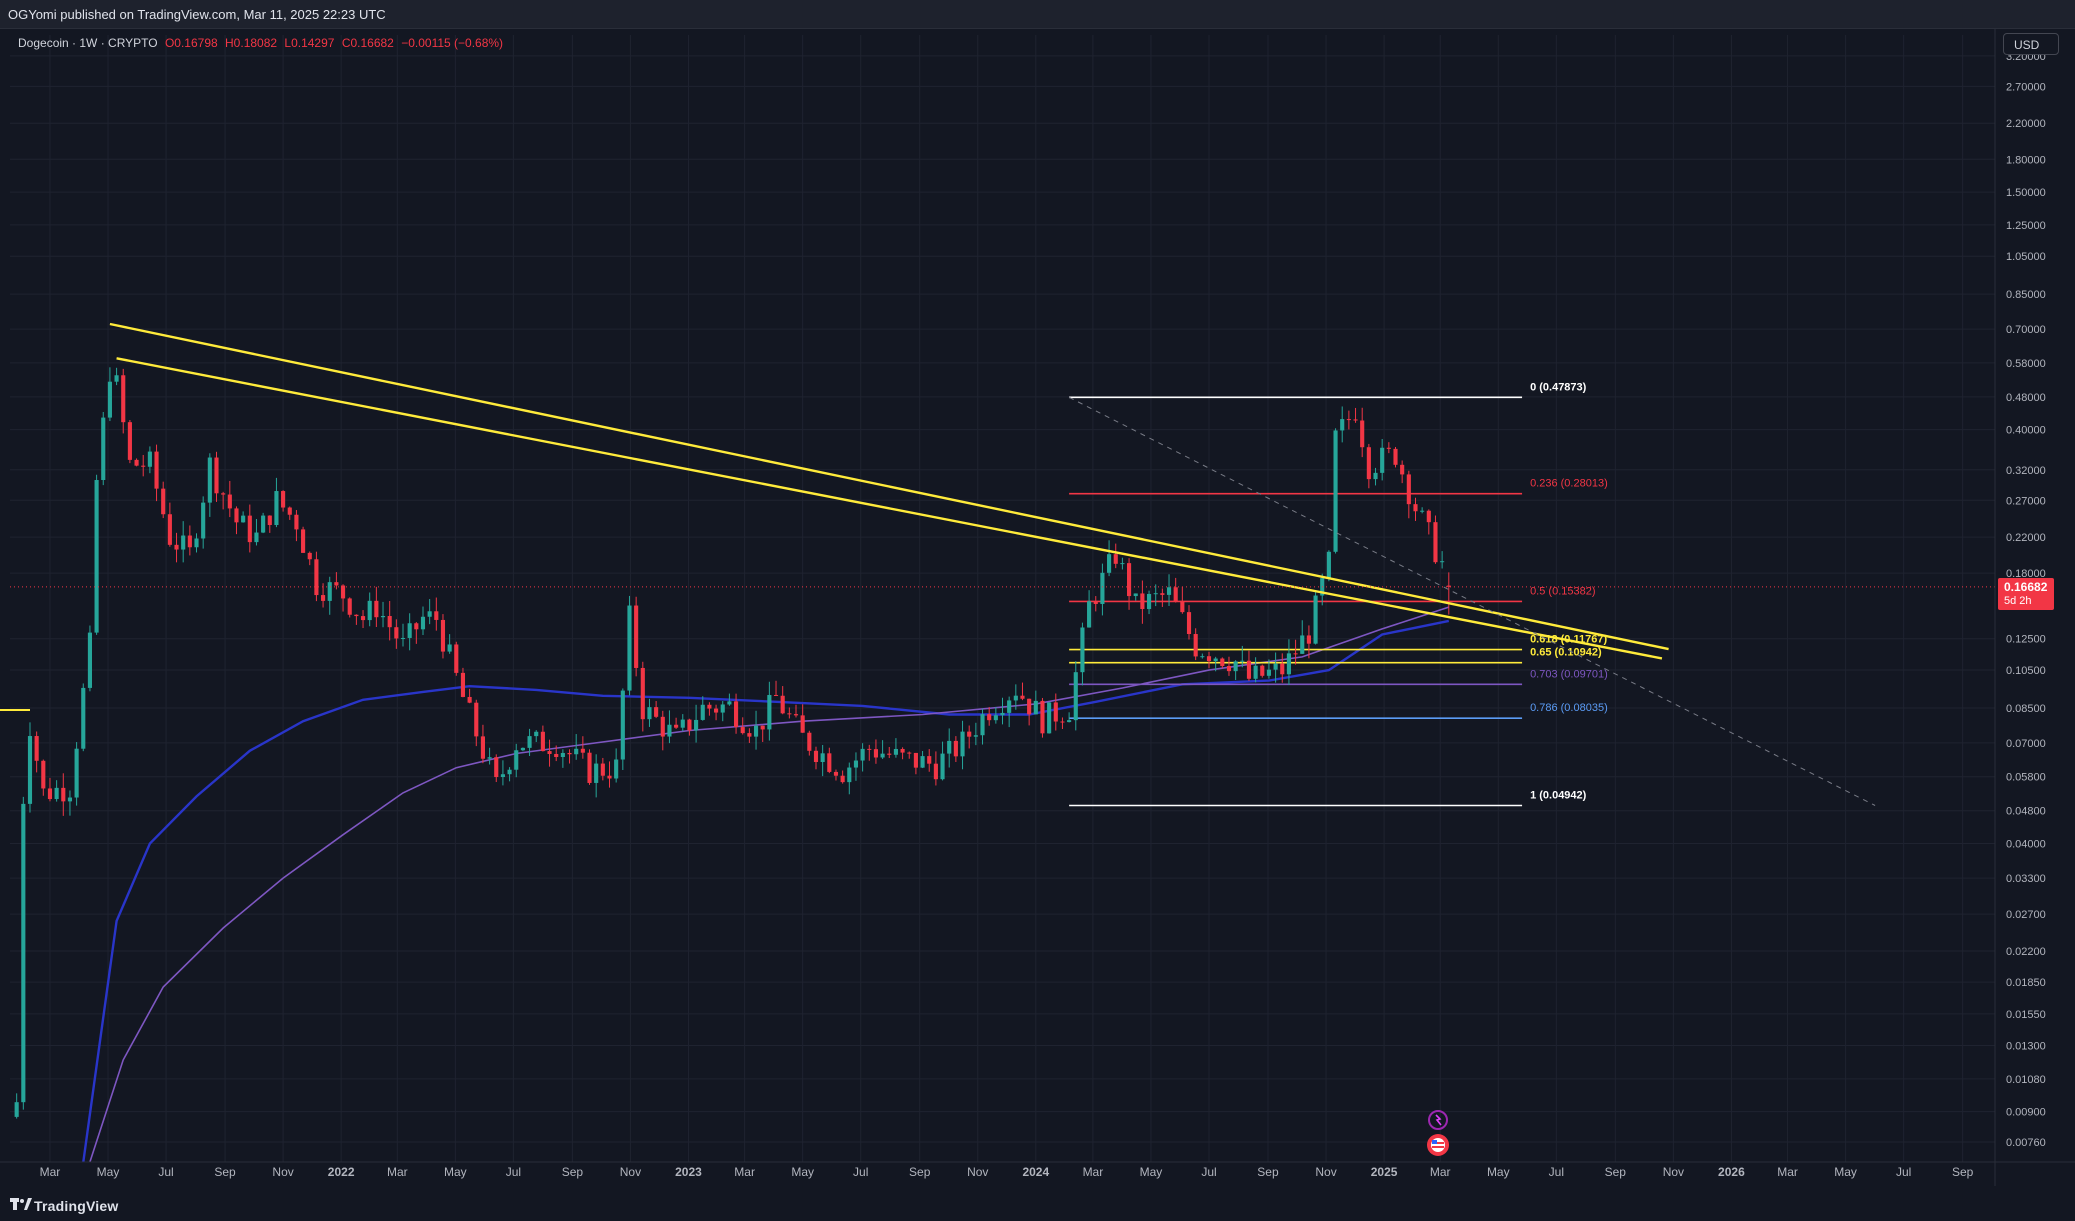 The image size is (2075, 1221). I want to click on time-tick-label: May, so click(1845, 1172).